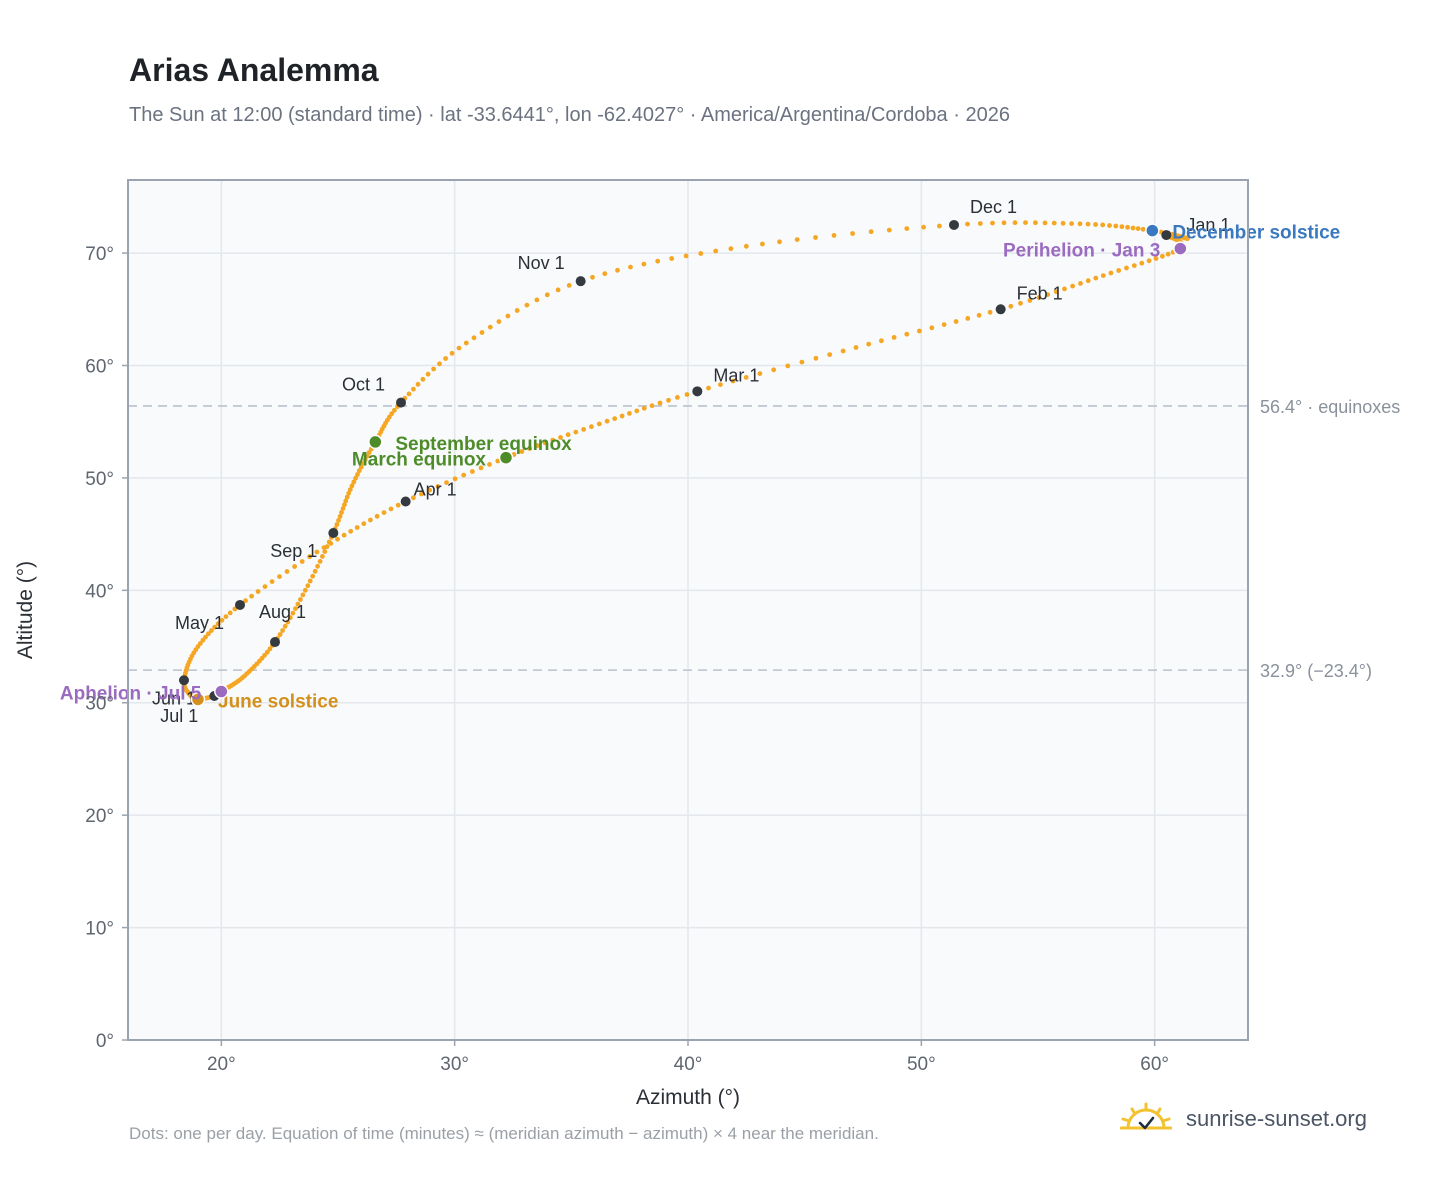 This screenshot has width=1448, height=1188. I want to click on month-marker-label: Jan 1, so click(1208, 225).